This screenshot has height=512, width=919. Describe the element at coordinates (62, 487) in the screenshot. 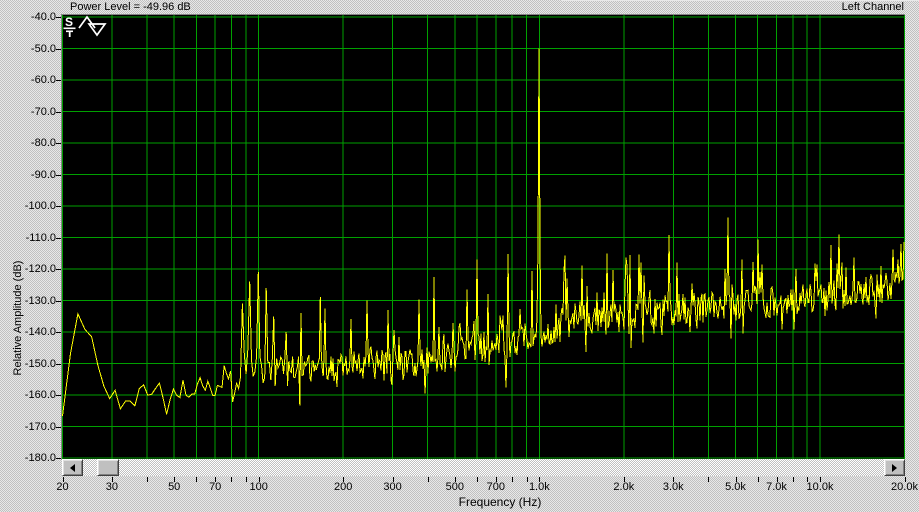

I see `x-tick-label: 20` at that location.